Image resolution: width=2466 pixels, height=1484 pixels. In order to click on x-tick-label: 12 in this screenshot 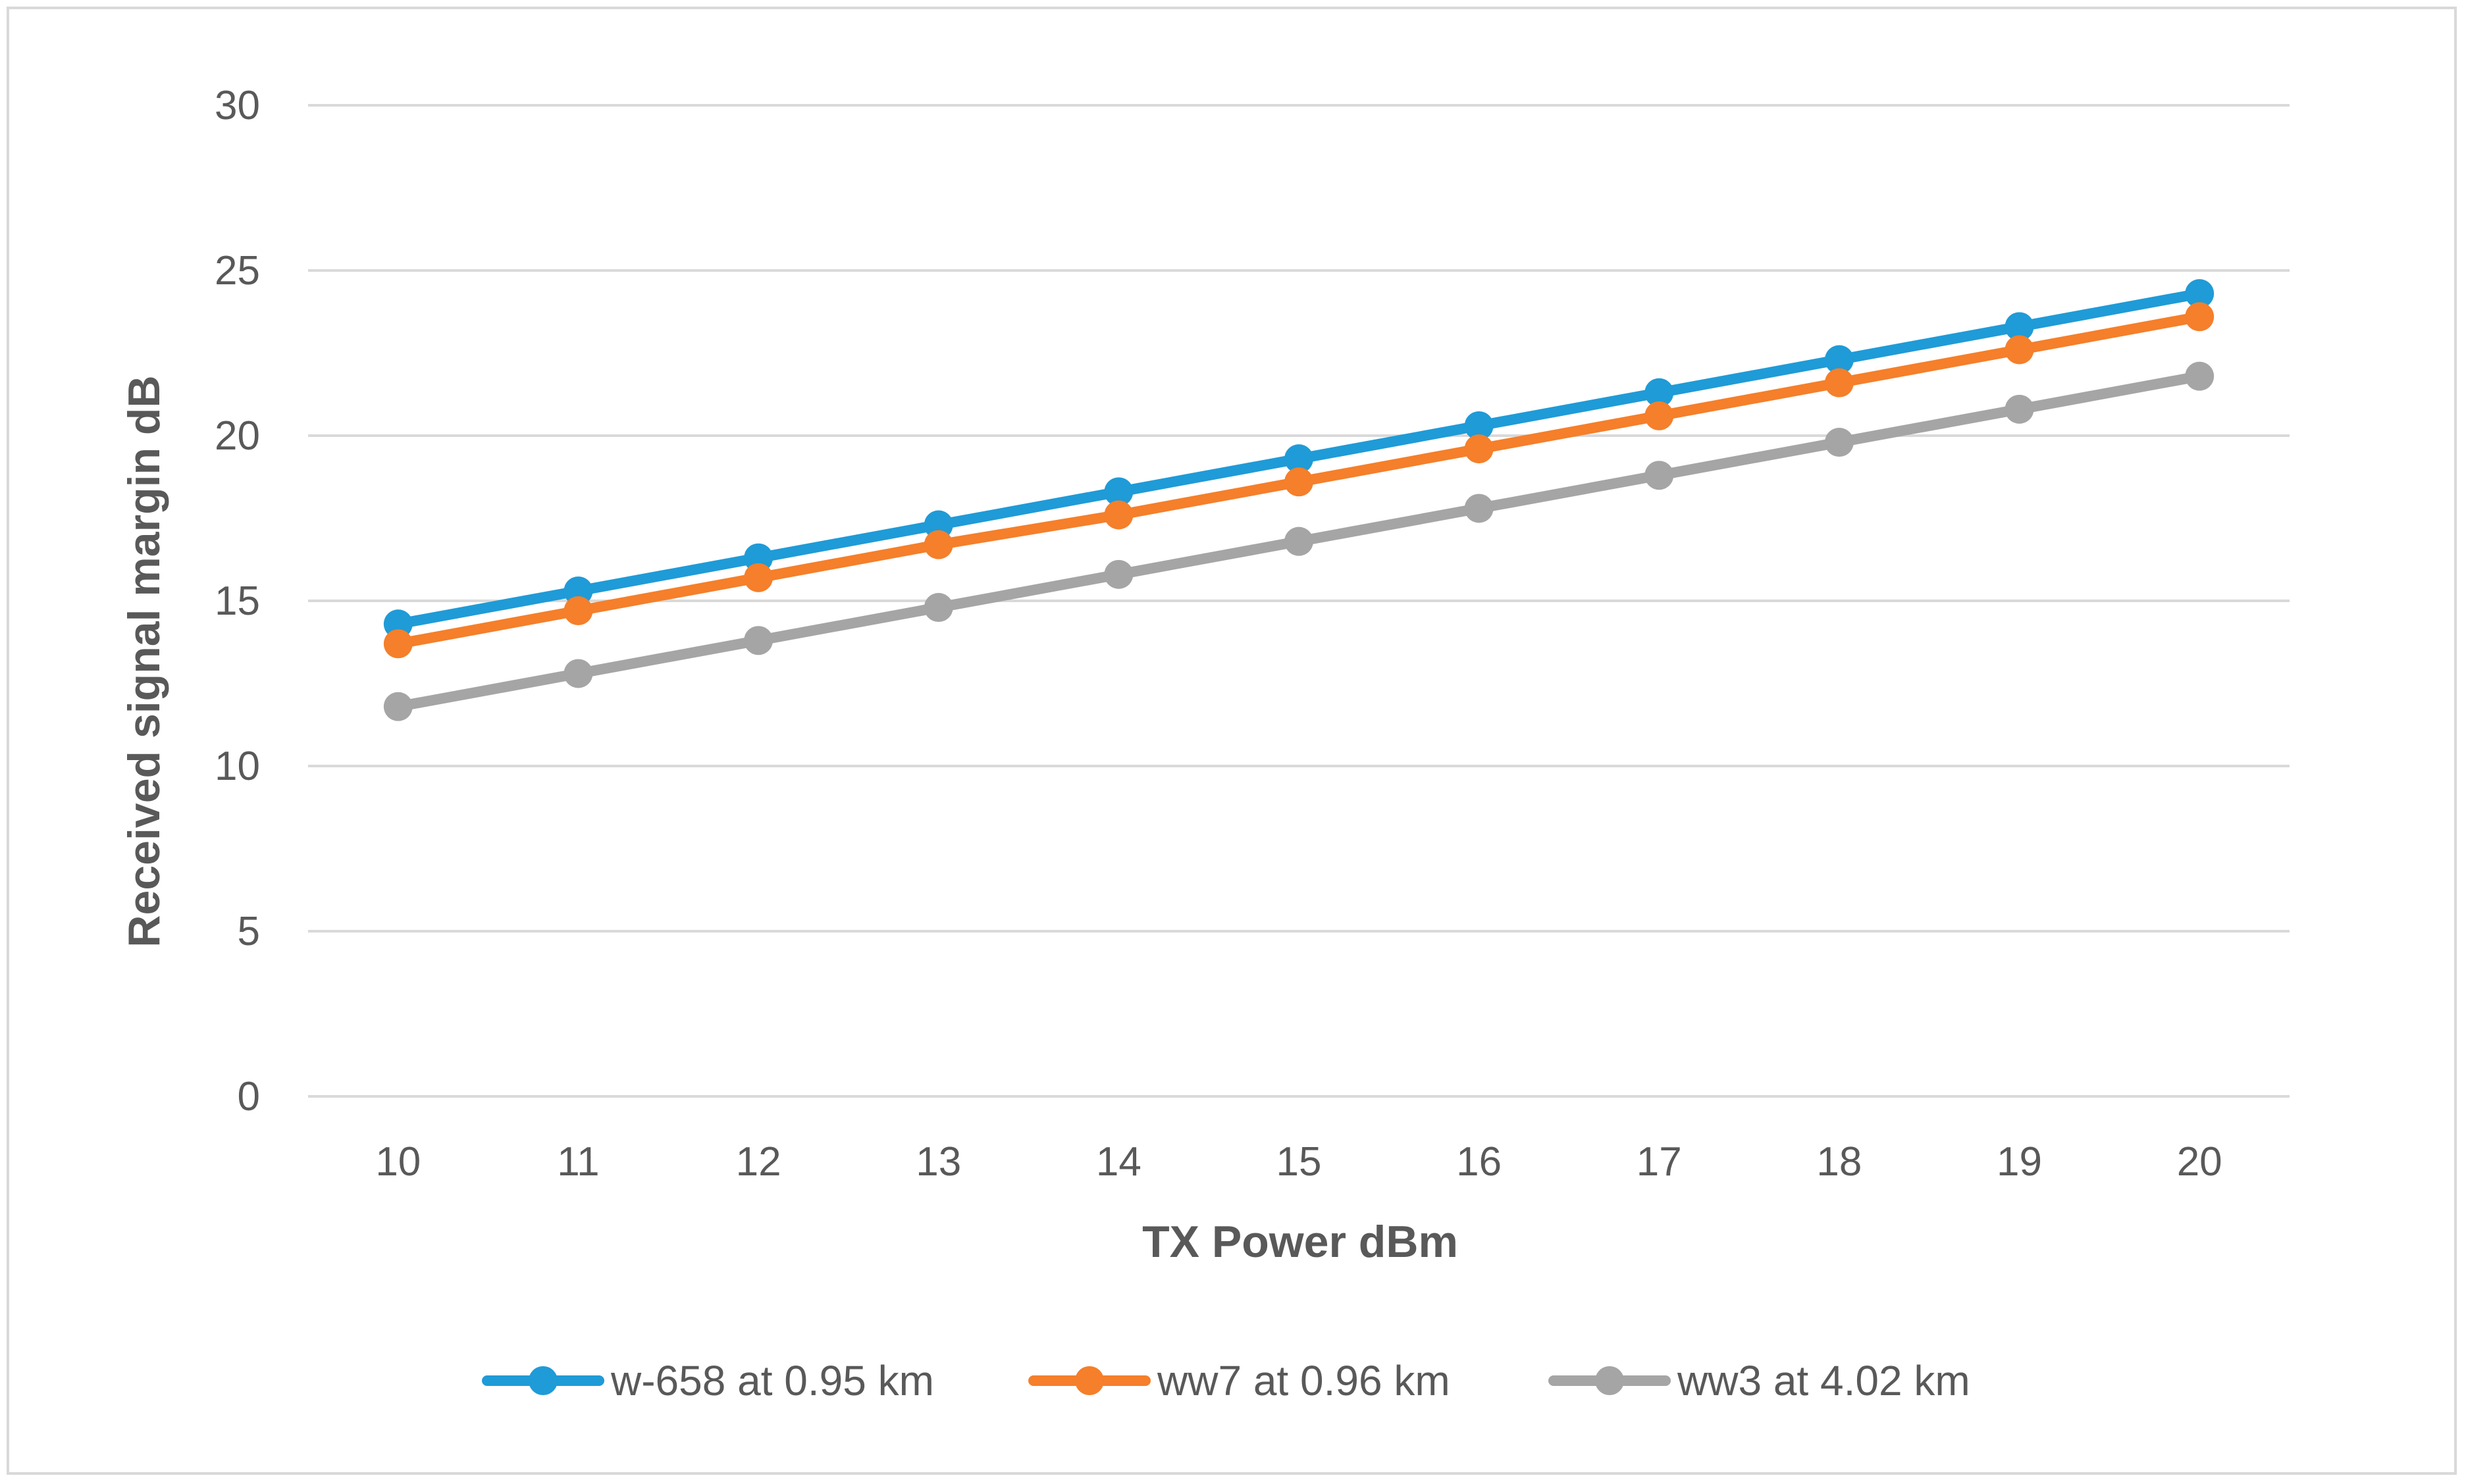, I will do `click(758, 1162)`.